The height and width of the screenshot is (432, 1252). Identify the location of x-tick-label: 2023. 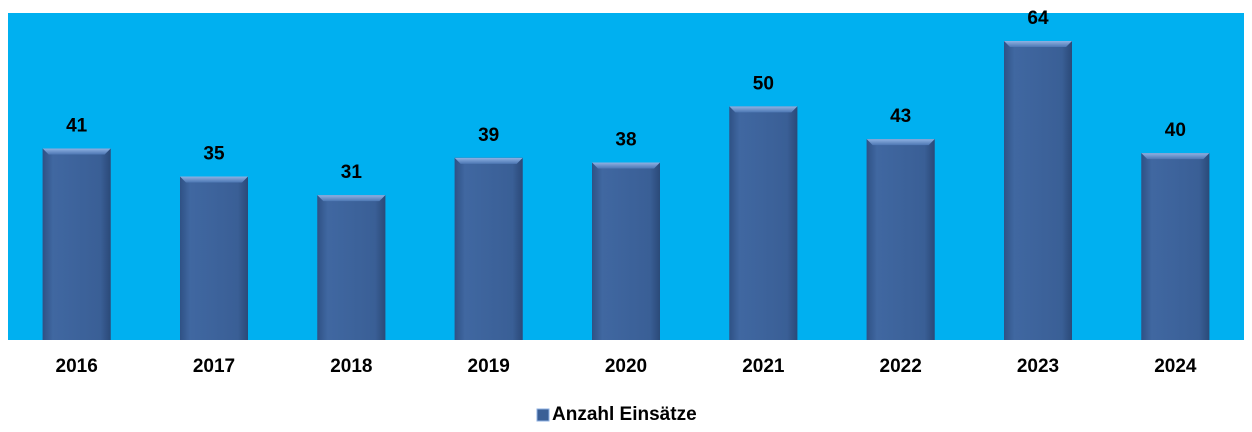
(1038, 366).